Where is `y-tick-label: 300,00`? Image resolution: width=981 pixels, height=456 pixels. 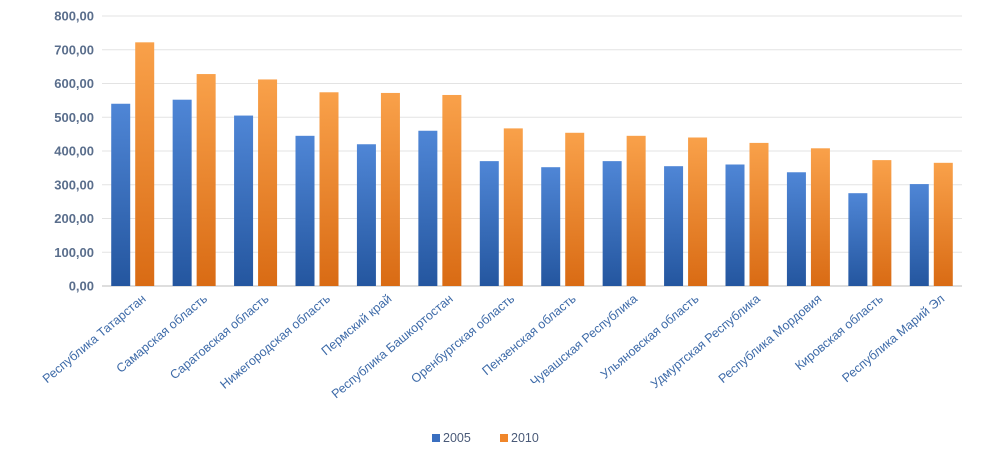 y-tick-label: 300,00 is located at coordinates (74, 184).